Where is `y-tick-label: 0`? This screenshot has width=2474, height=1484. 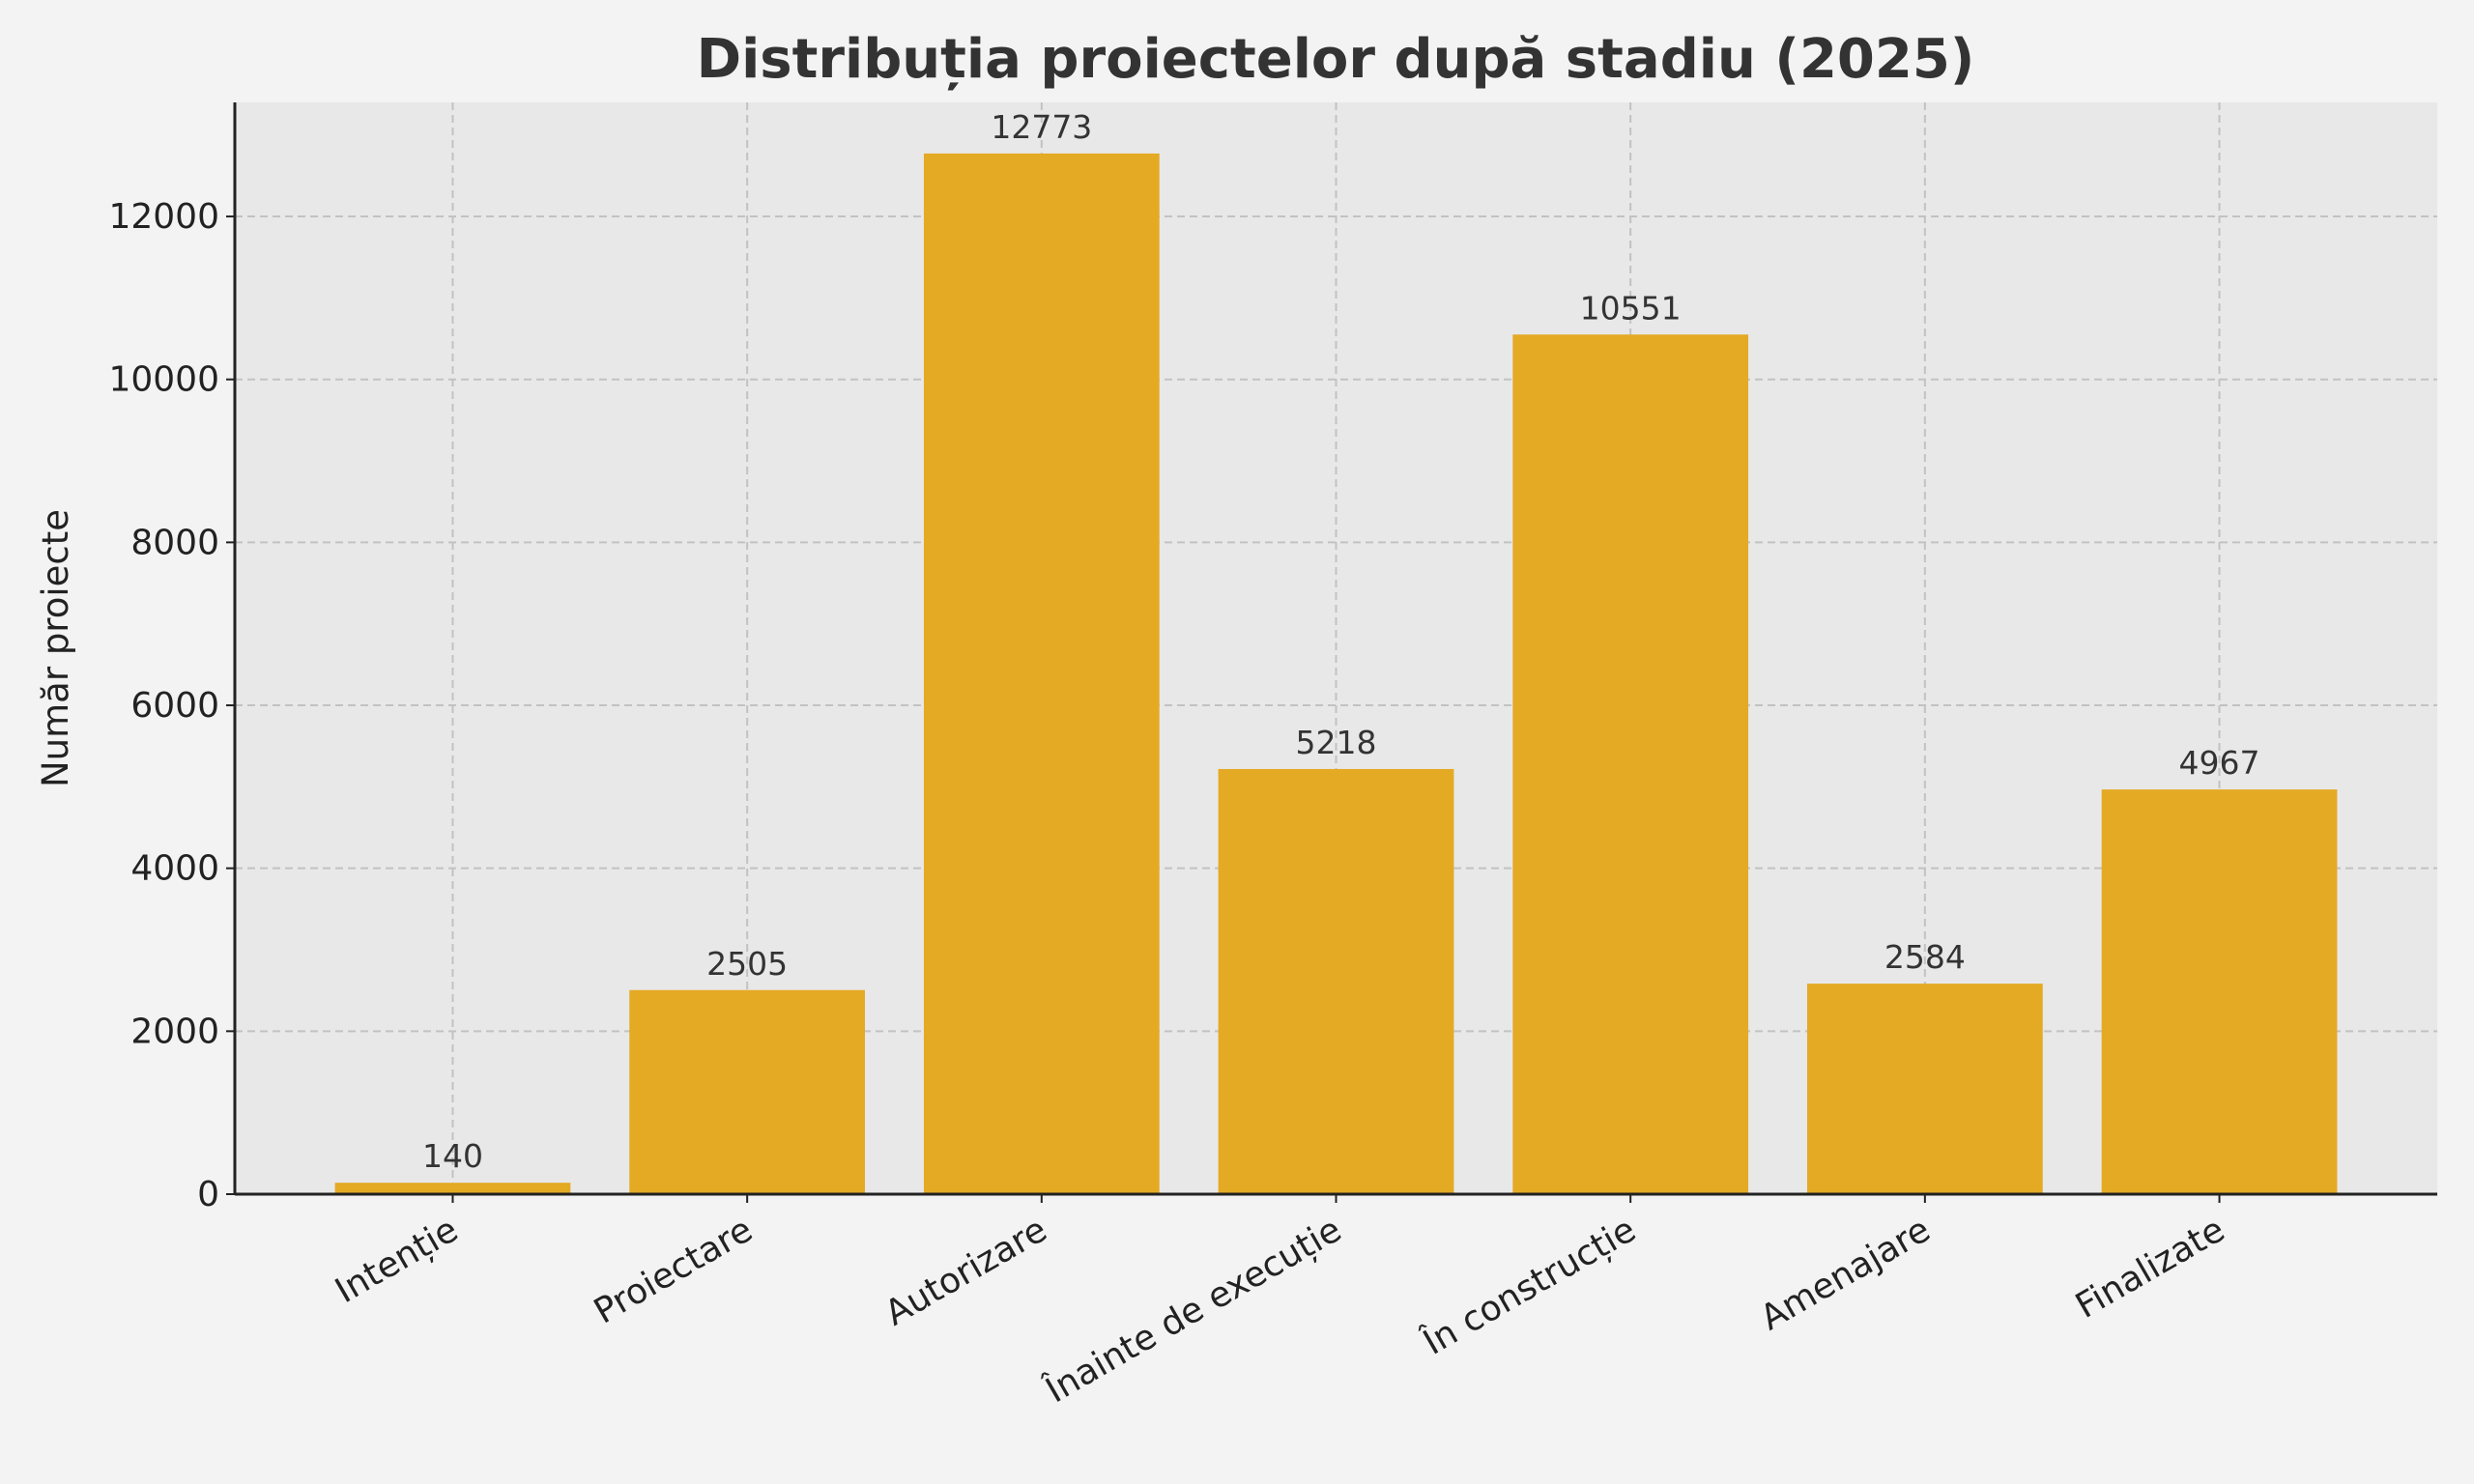
y-tick-label: 0 is located at coordinates (208, 1194).